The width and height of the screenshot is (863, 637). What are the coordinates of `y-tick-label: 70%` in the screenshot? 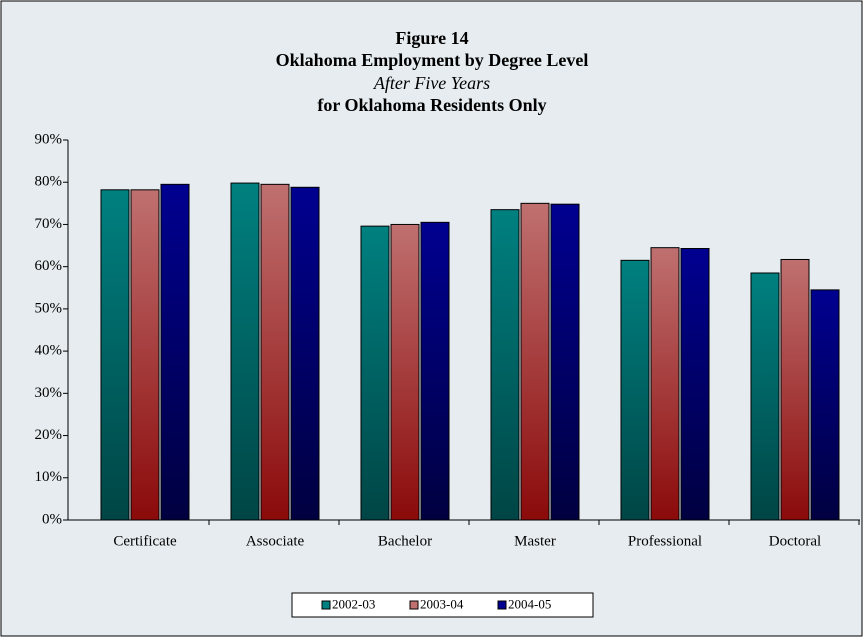 It's located at (49, 224).